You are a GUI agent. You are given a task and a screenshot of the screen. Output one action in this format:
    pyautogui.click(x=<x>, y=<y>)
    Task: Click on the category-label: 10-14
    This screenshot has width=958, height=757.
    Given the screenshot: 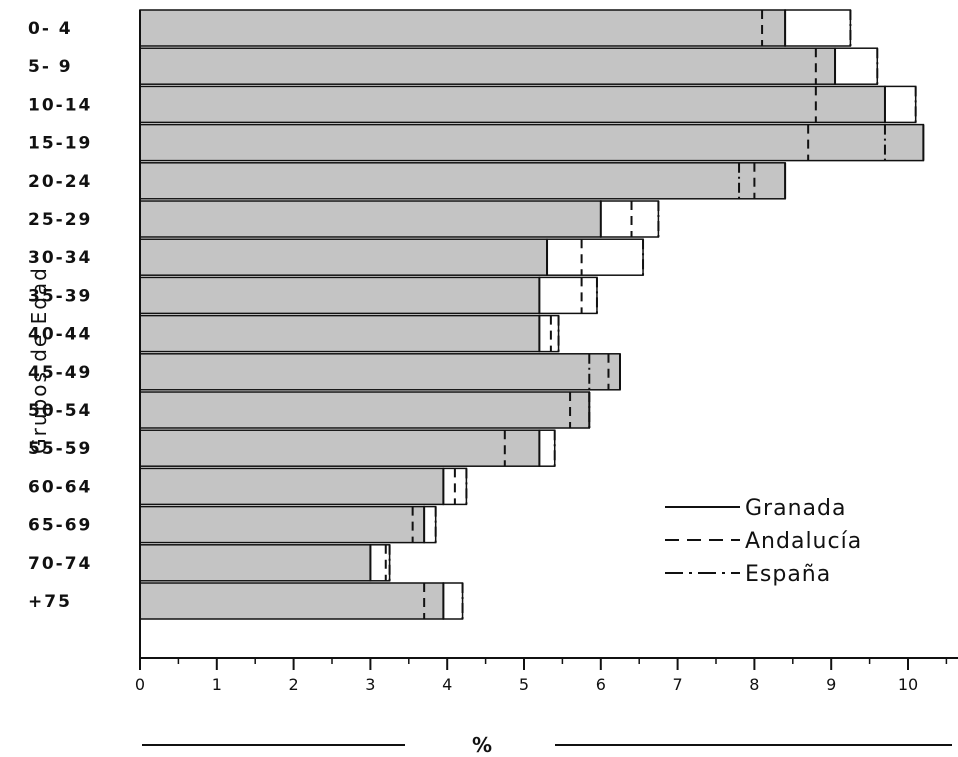 What is the action you would take?
    pyautogui.click(x=60, y=105)
    